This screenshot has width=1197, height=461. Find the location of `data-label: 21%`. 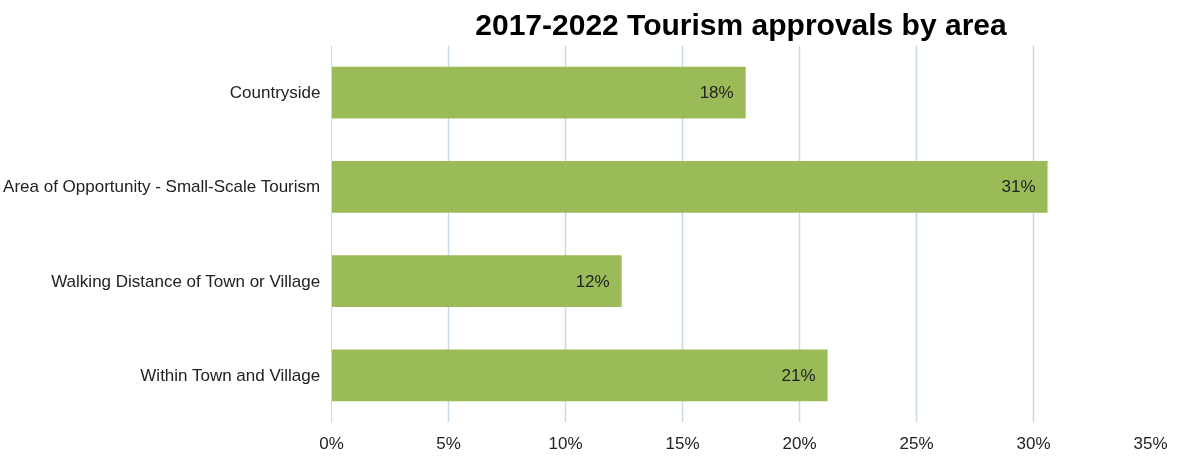

data-label: 21% is located at coordinates (798, 375).